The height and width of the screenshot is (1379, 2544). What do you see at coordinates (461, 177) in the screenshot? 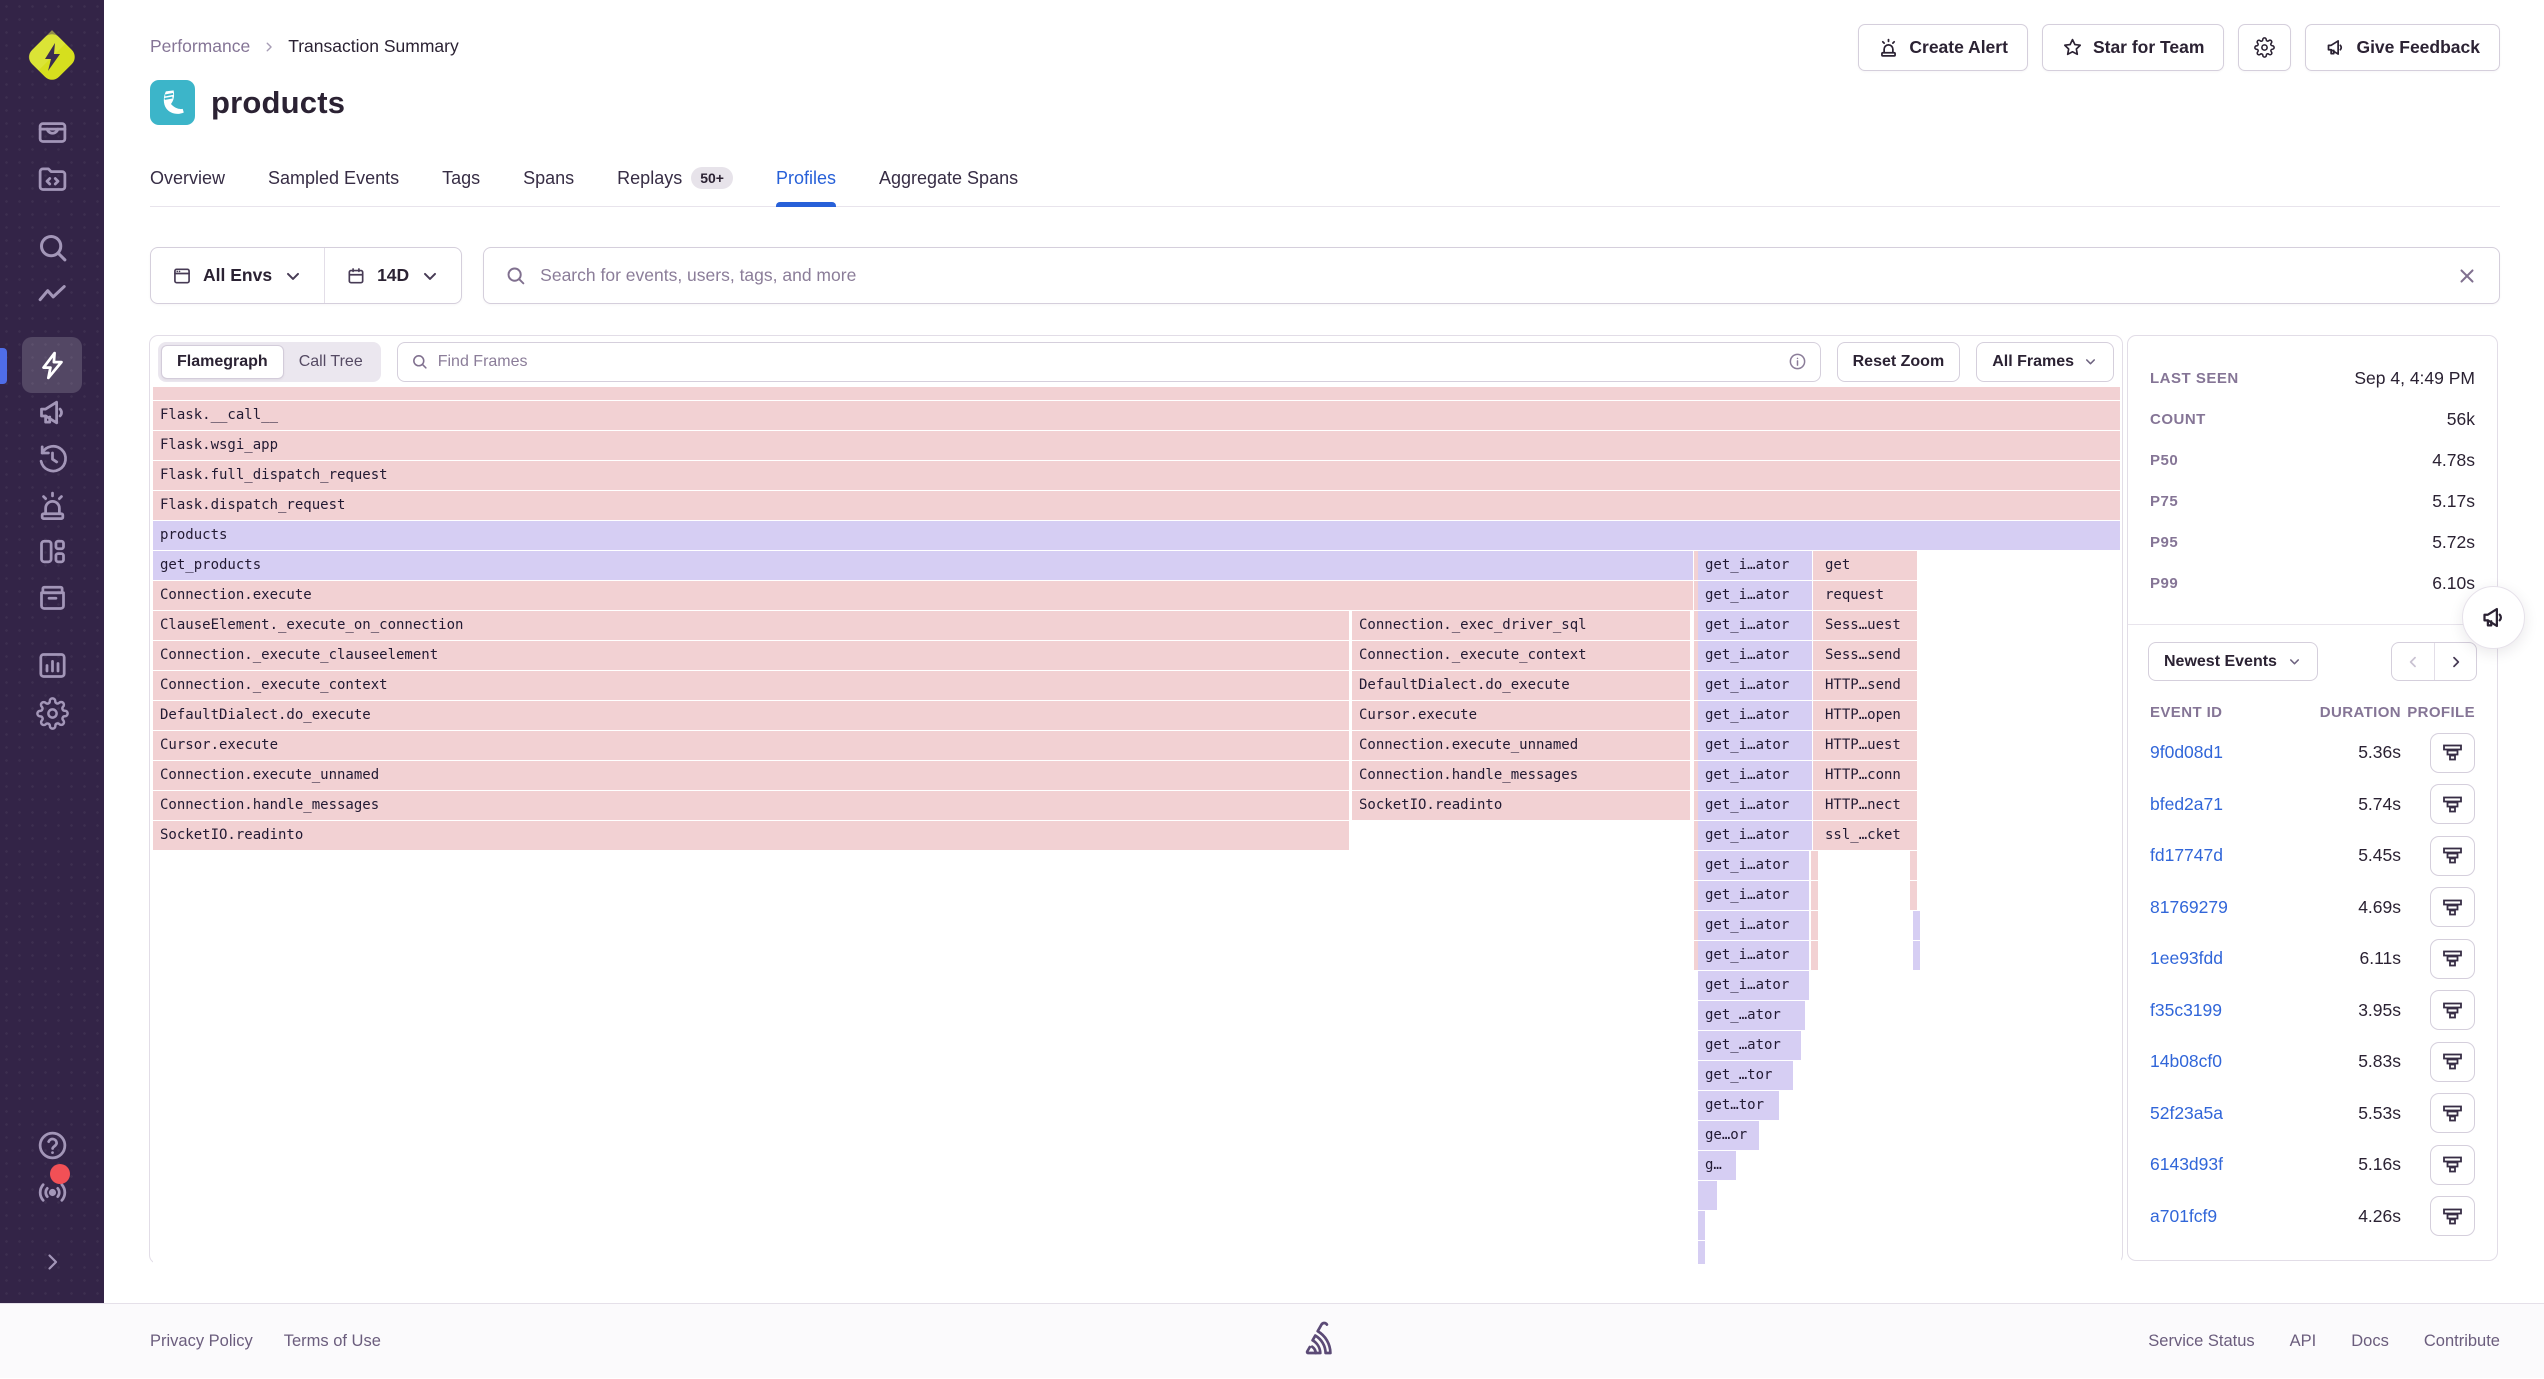
I see `tab-tags: Tags` at bounding box center [461, 177].